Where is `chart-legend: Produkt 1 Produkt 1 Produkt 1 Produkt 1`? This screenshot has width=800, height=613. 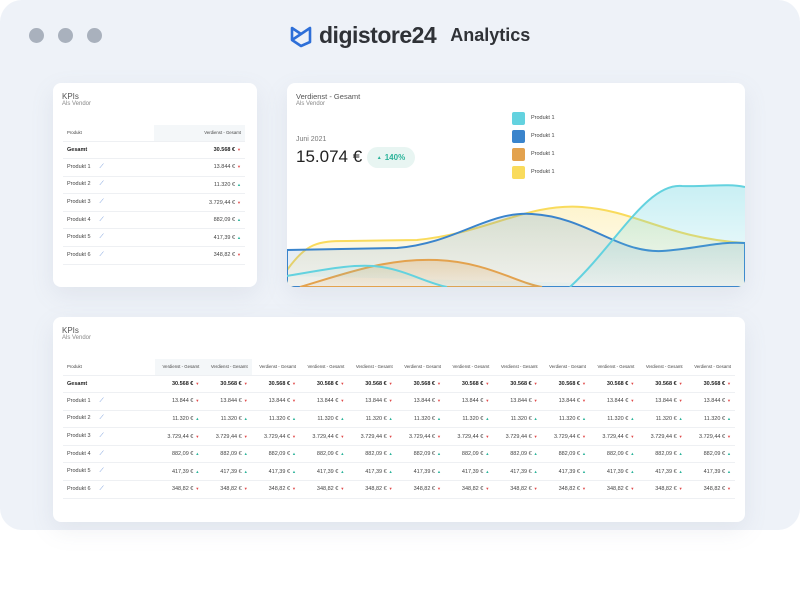
chart-legend: Produkt 1 Produkt 1 Produkt 1 Produkt 1 is located at coordinates (533, 145).